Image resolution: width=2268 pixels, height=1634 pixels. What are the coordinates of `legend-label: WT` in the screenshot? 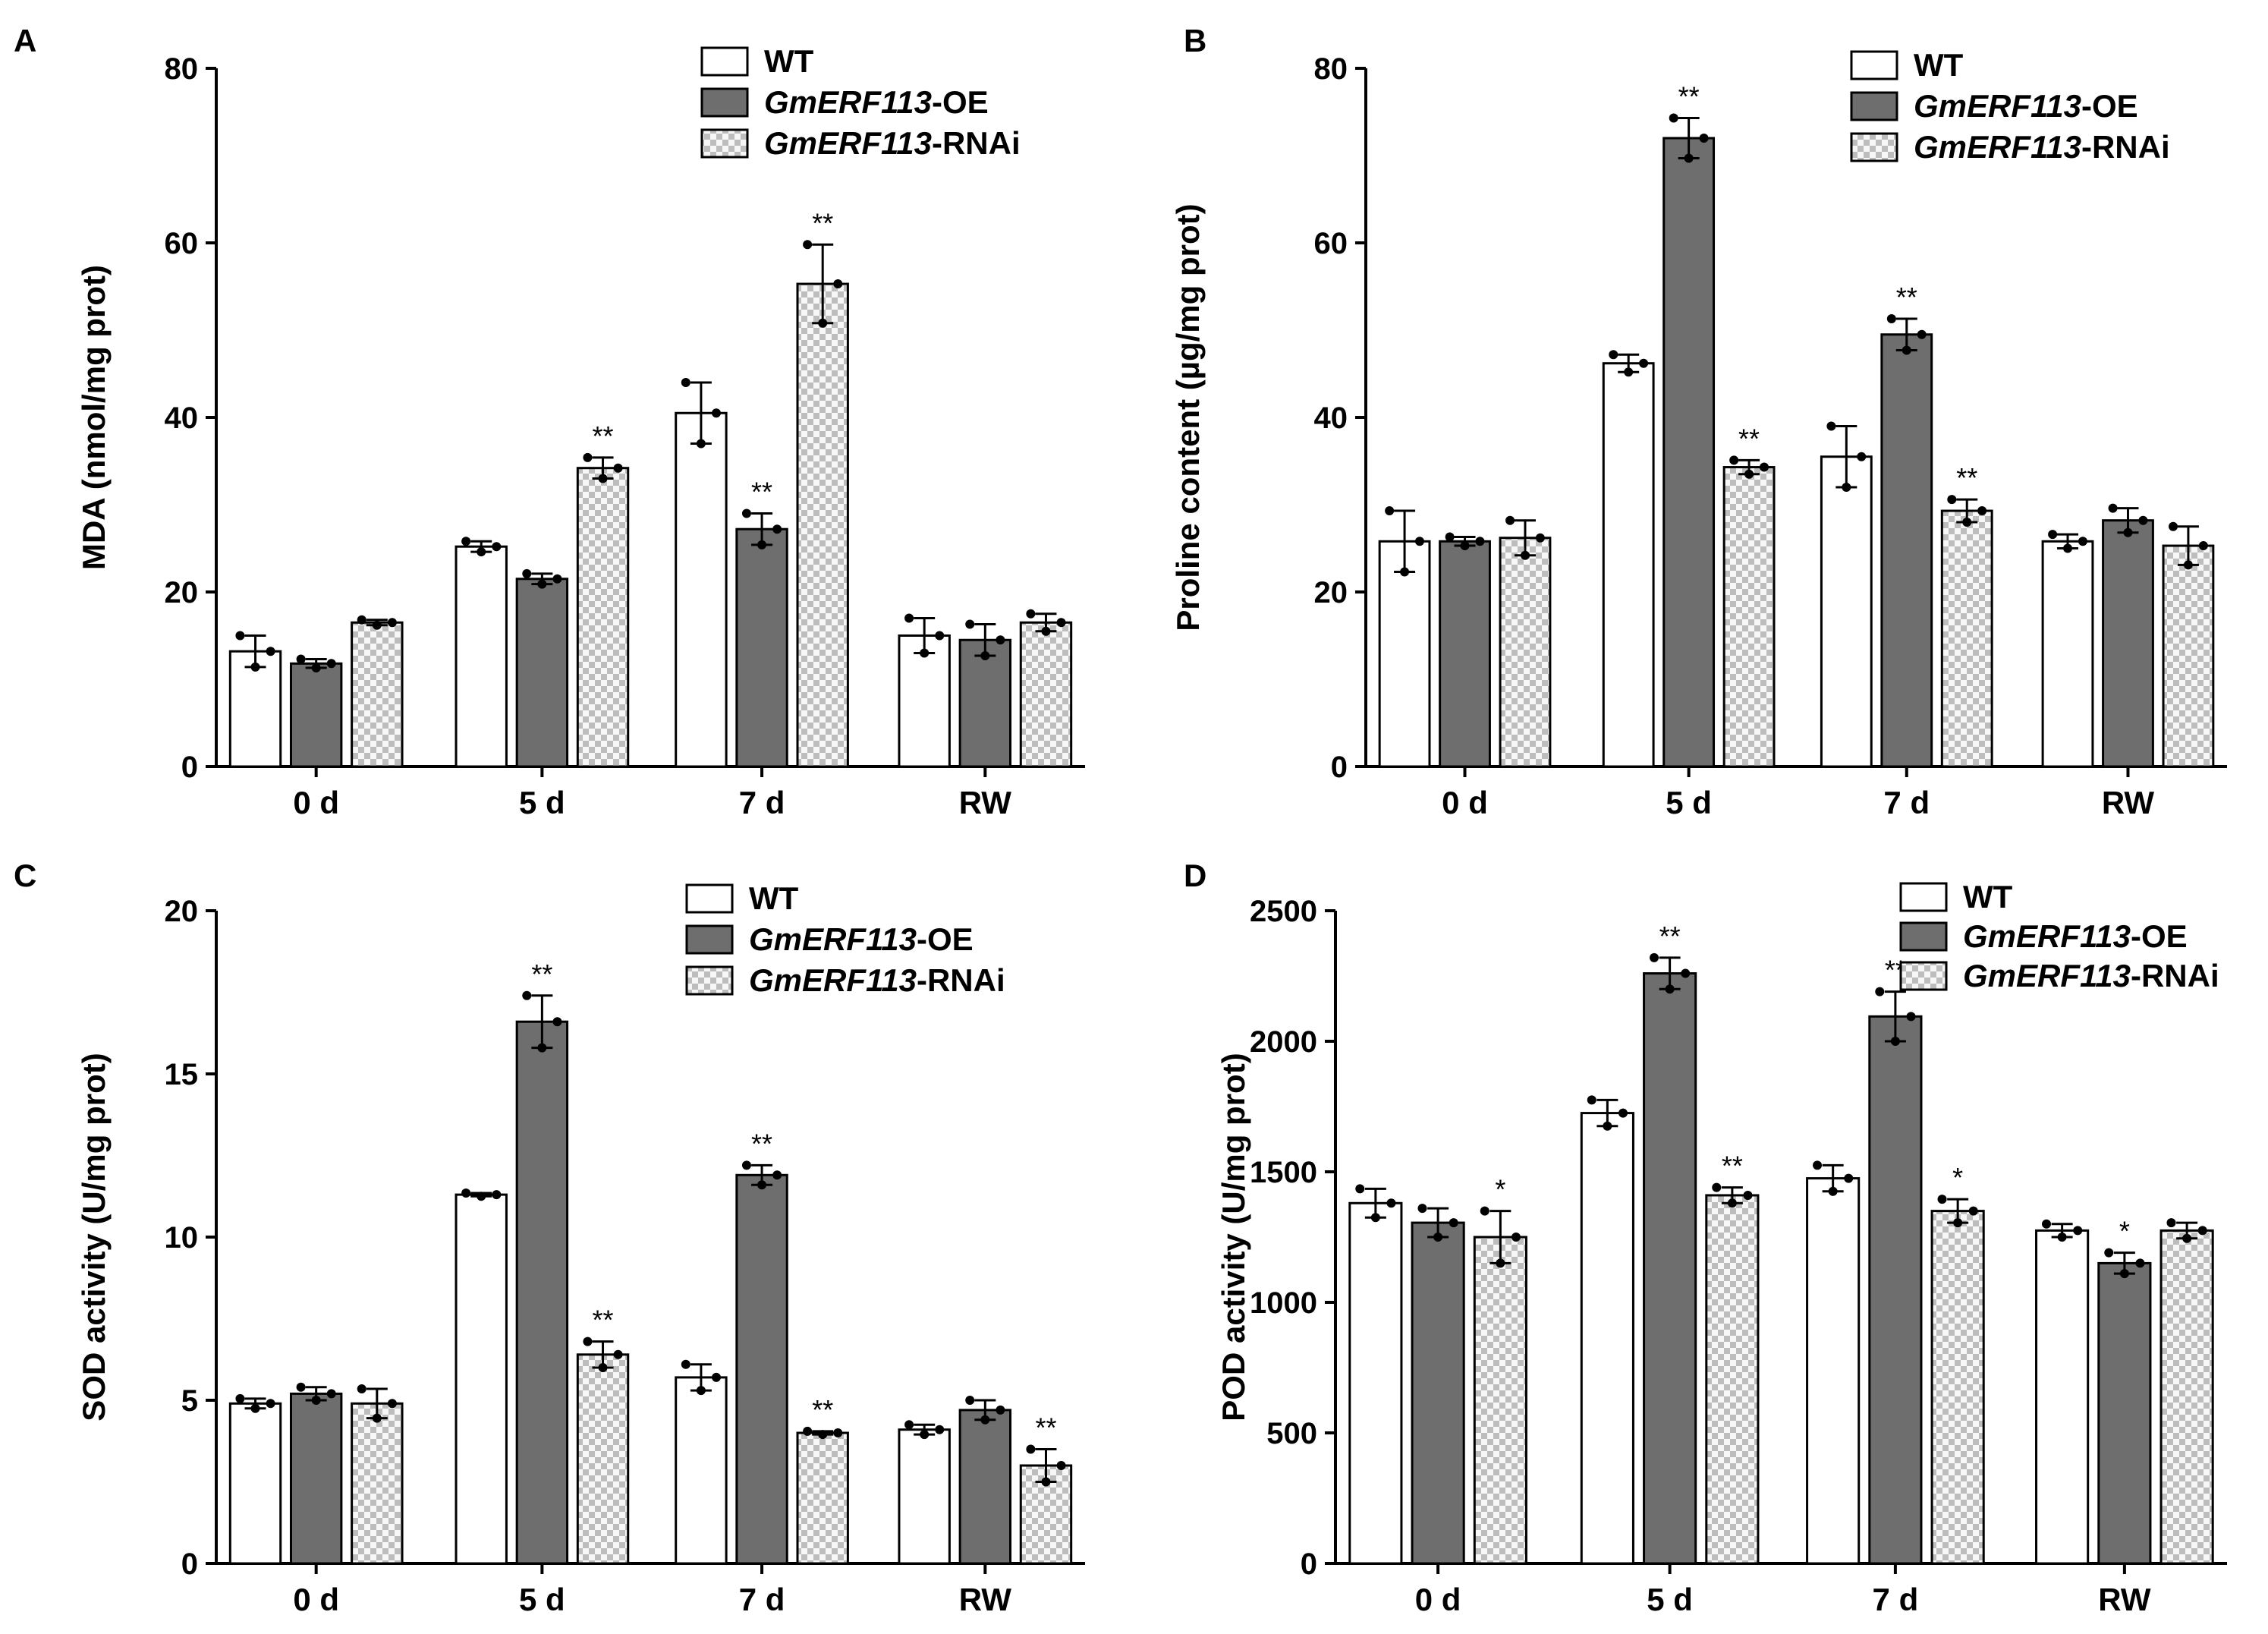 It's located at (1939, 65).